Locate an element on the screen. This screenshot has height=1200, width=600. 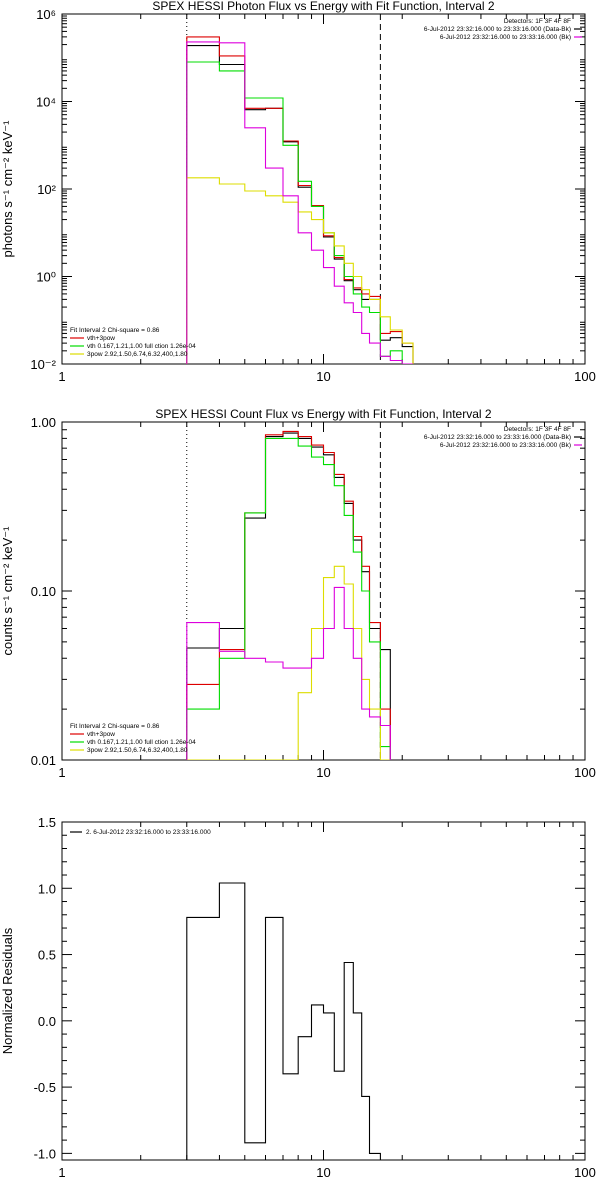
y-tick-label: -1.0 is located at coordinates (45, 1153).